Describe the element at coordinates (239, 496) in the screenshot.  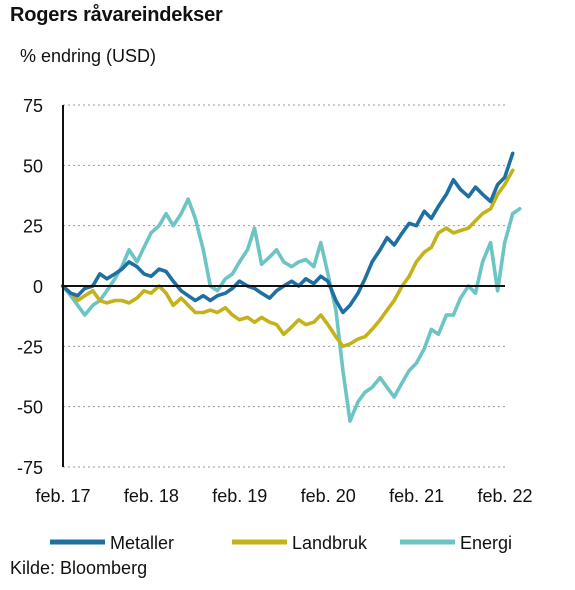
I see `x-tick-label: feb. 19` at that location.